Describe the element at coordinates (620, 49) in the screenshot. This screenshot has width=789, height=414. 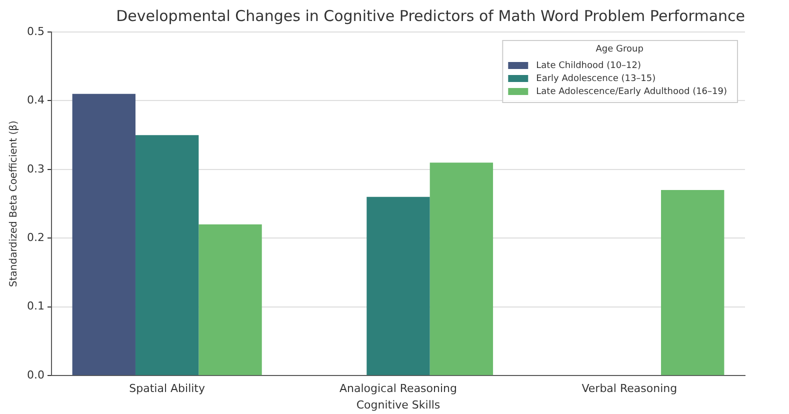
I see `legend-title: Age Group` at that location.